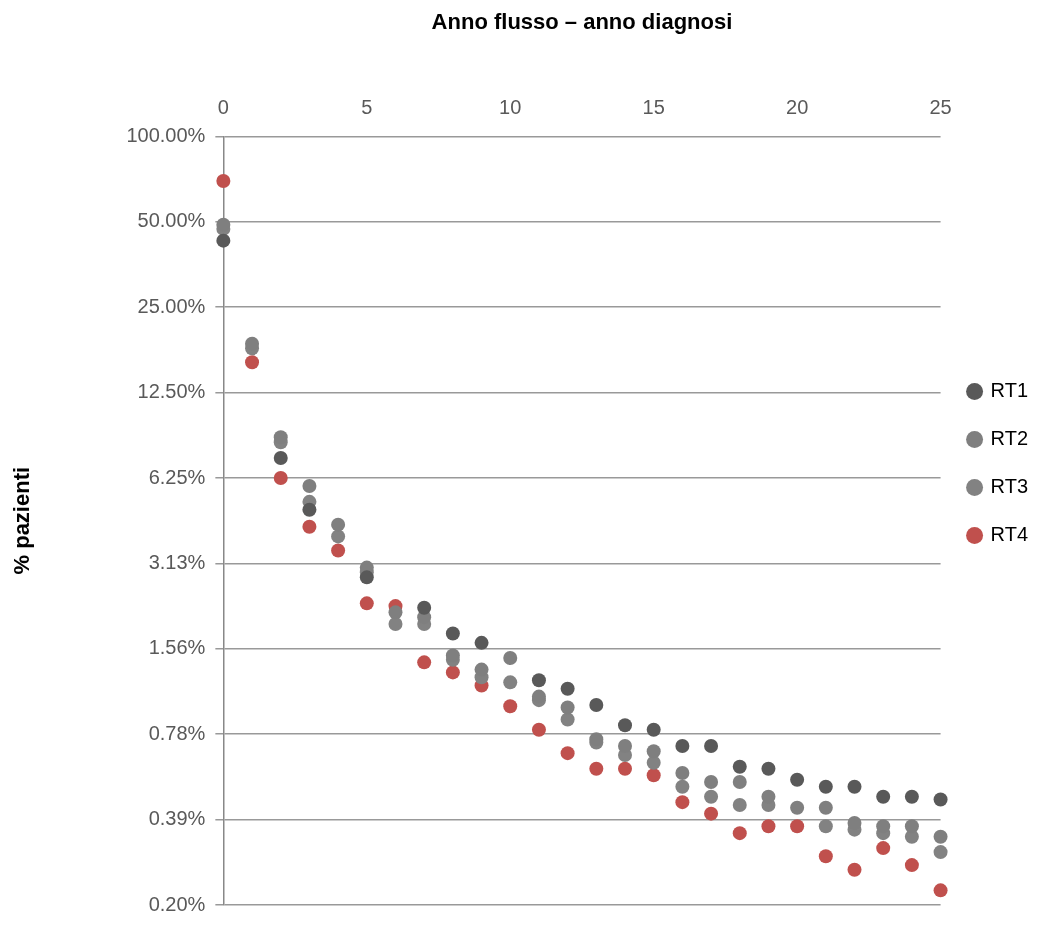 The height and width of the screenshot is (927, 1048). Describe the element at coordinates (1009, 534) in the screenshot. I see `legend-label: RT4` at that location.